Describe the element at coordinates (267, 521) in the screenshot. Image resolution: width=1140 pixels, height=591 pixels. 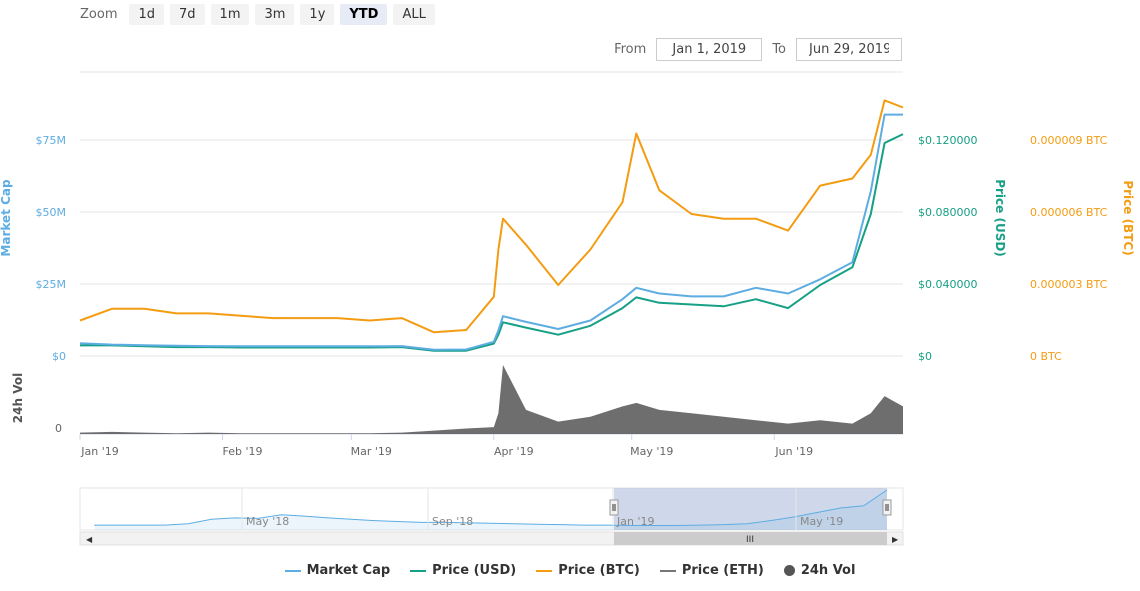
I see `navigator-tick-label: May '18` at that location.